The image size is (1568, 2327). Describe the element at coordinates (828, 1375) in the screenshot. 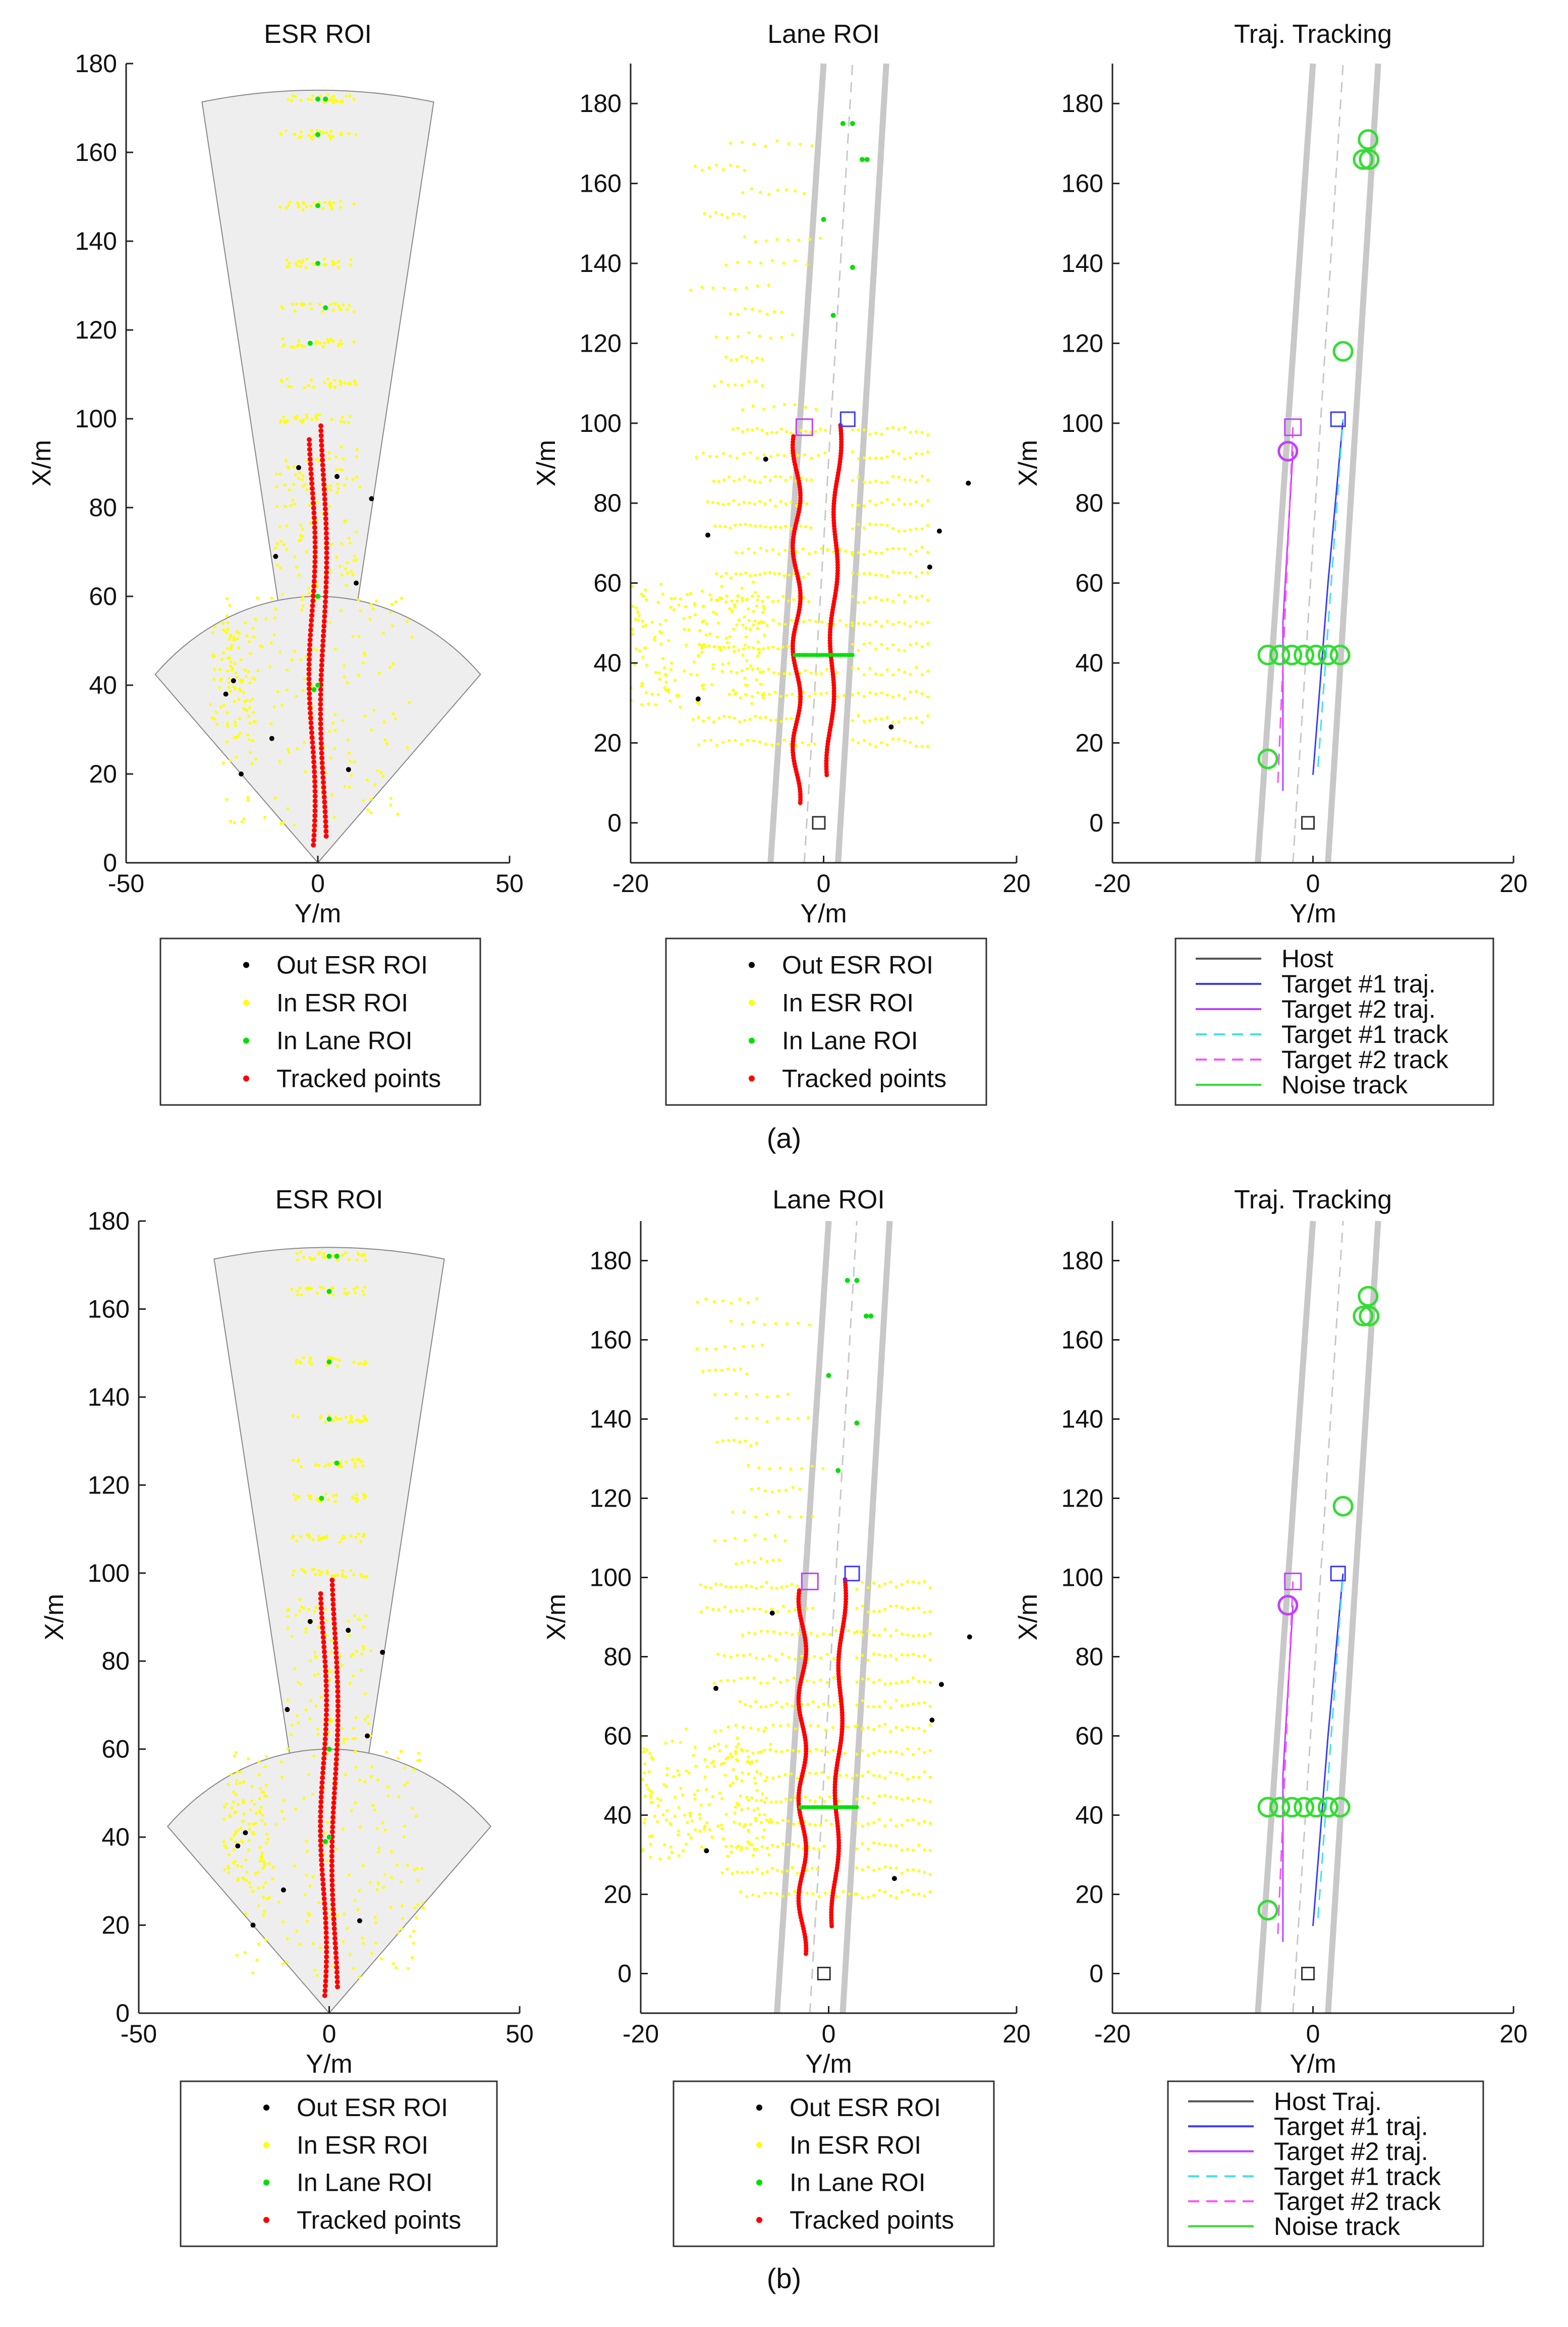

I see `in-lane-point` at that location.